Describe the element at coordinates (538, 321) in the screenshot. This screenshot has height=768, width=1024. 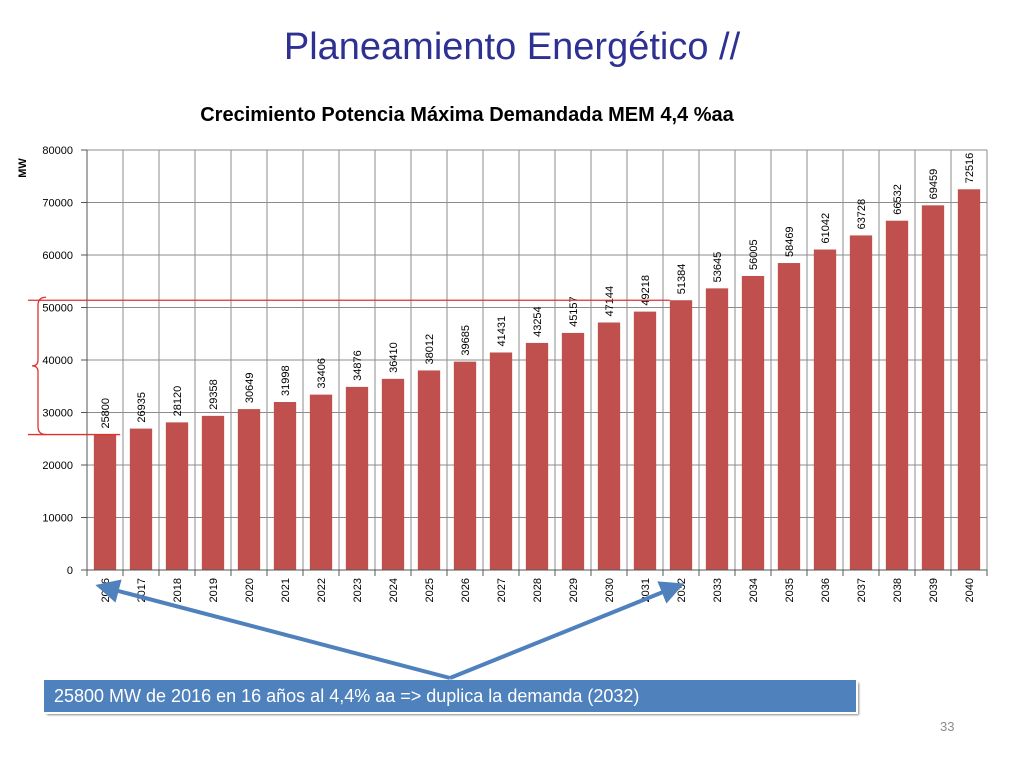
I see `bar-value-label: 43254` at that location.